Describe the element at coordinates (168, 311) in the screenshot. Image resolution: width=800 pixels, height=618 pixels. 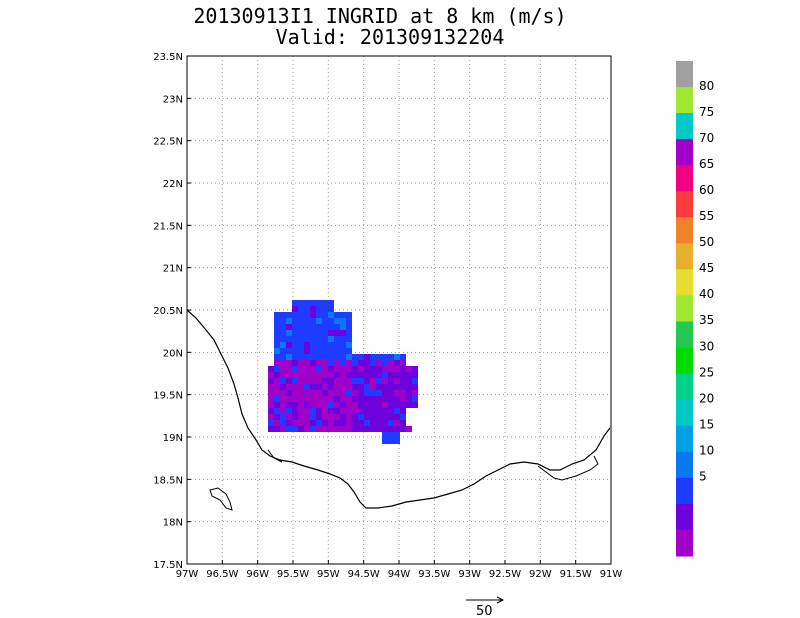
I see `lat-tick-label: 20.5N` at that location.